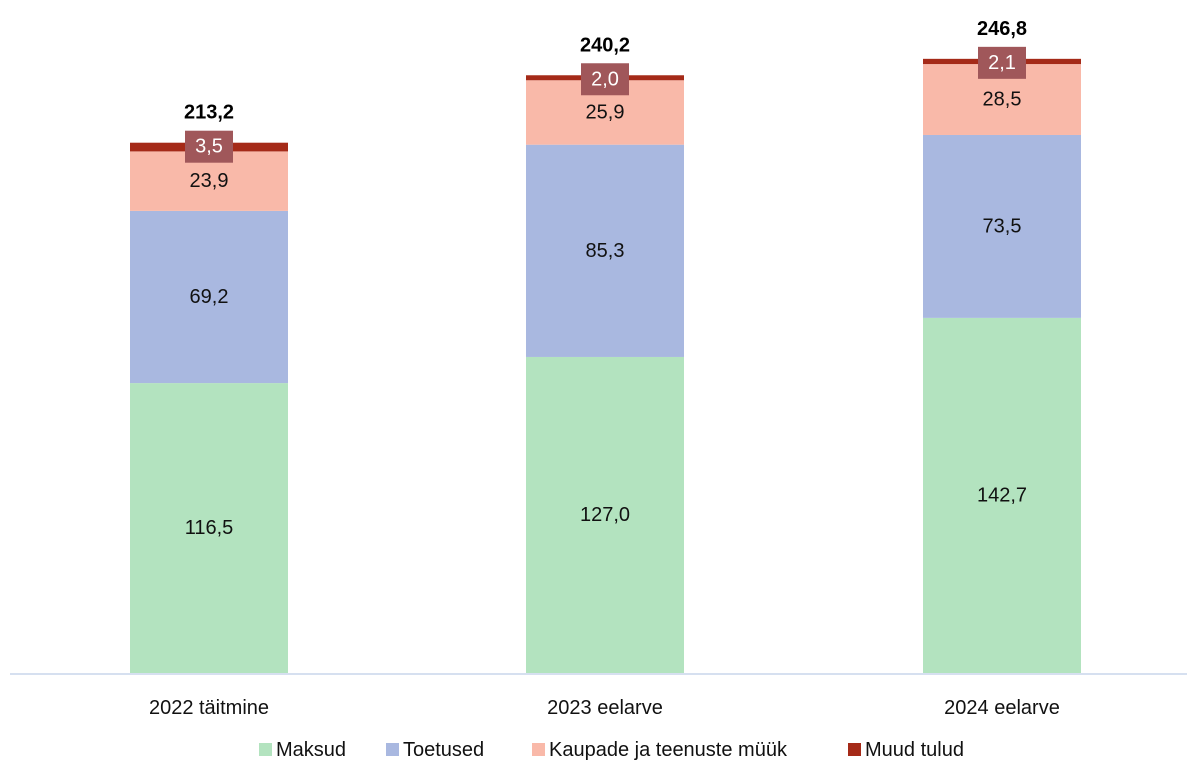 This screenshot has height=760, width=1187. What do you see at coordinates (605, 112) in the screenshot?
I see `data-label: 25,9` at bounding box center [605, 112].